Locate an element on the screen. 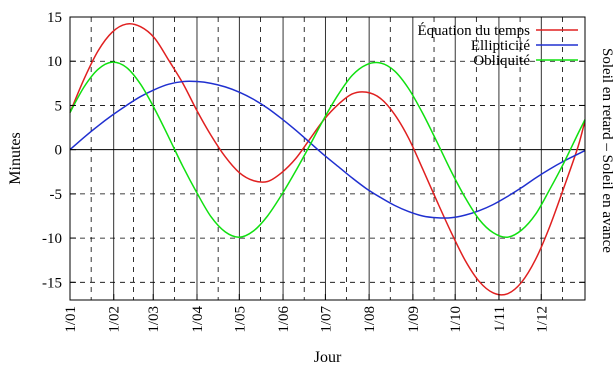 The width and height of the screenshot is (613, 367). x-tick-label: 1/12 is located at coordinates (542, 319).